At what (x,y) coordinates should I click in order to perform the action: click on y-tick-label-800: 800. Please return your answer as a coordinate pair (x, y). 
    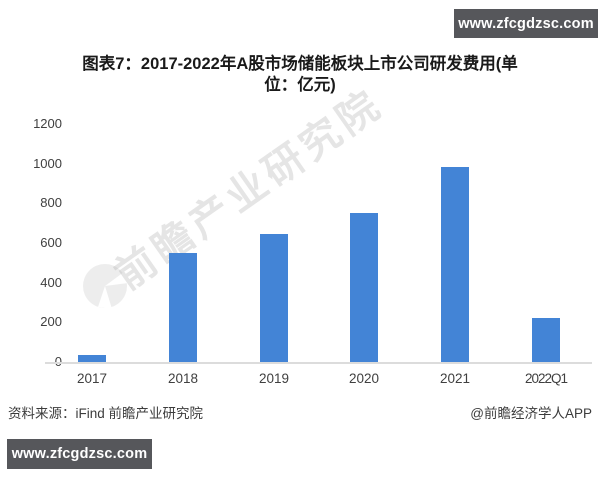
    Looking at the image, I should click on (51, 203).